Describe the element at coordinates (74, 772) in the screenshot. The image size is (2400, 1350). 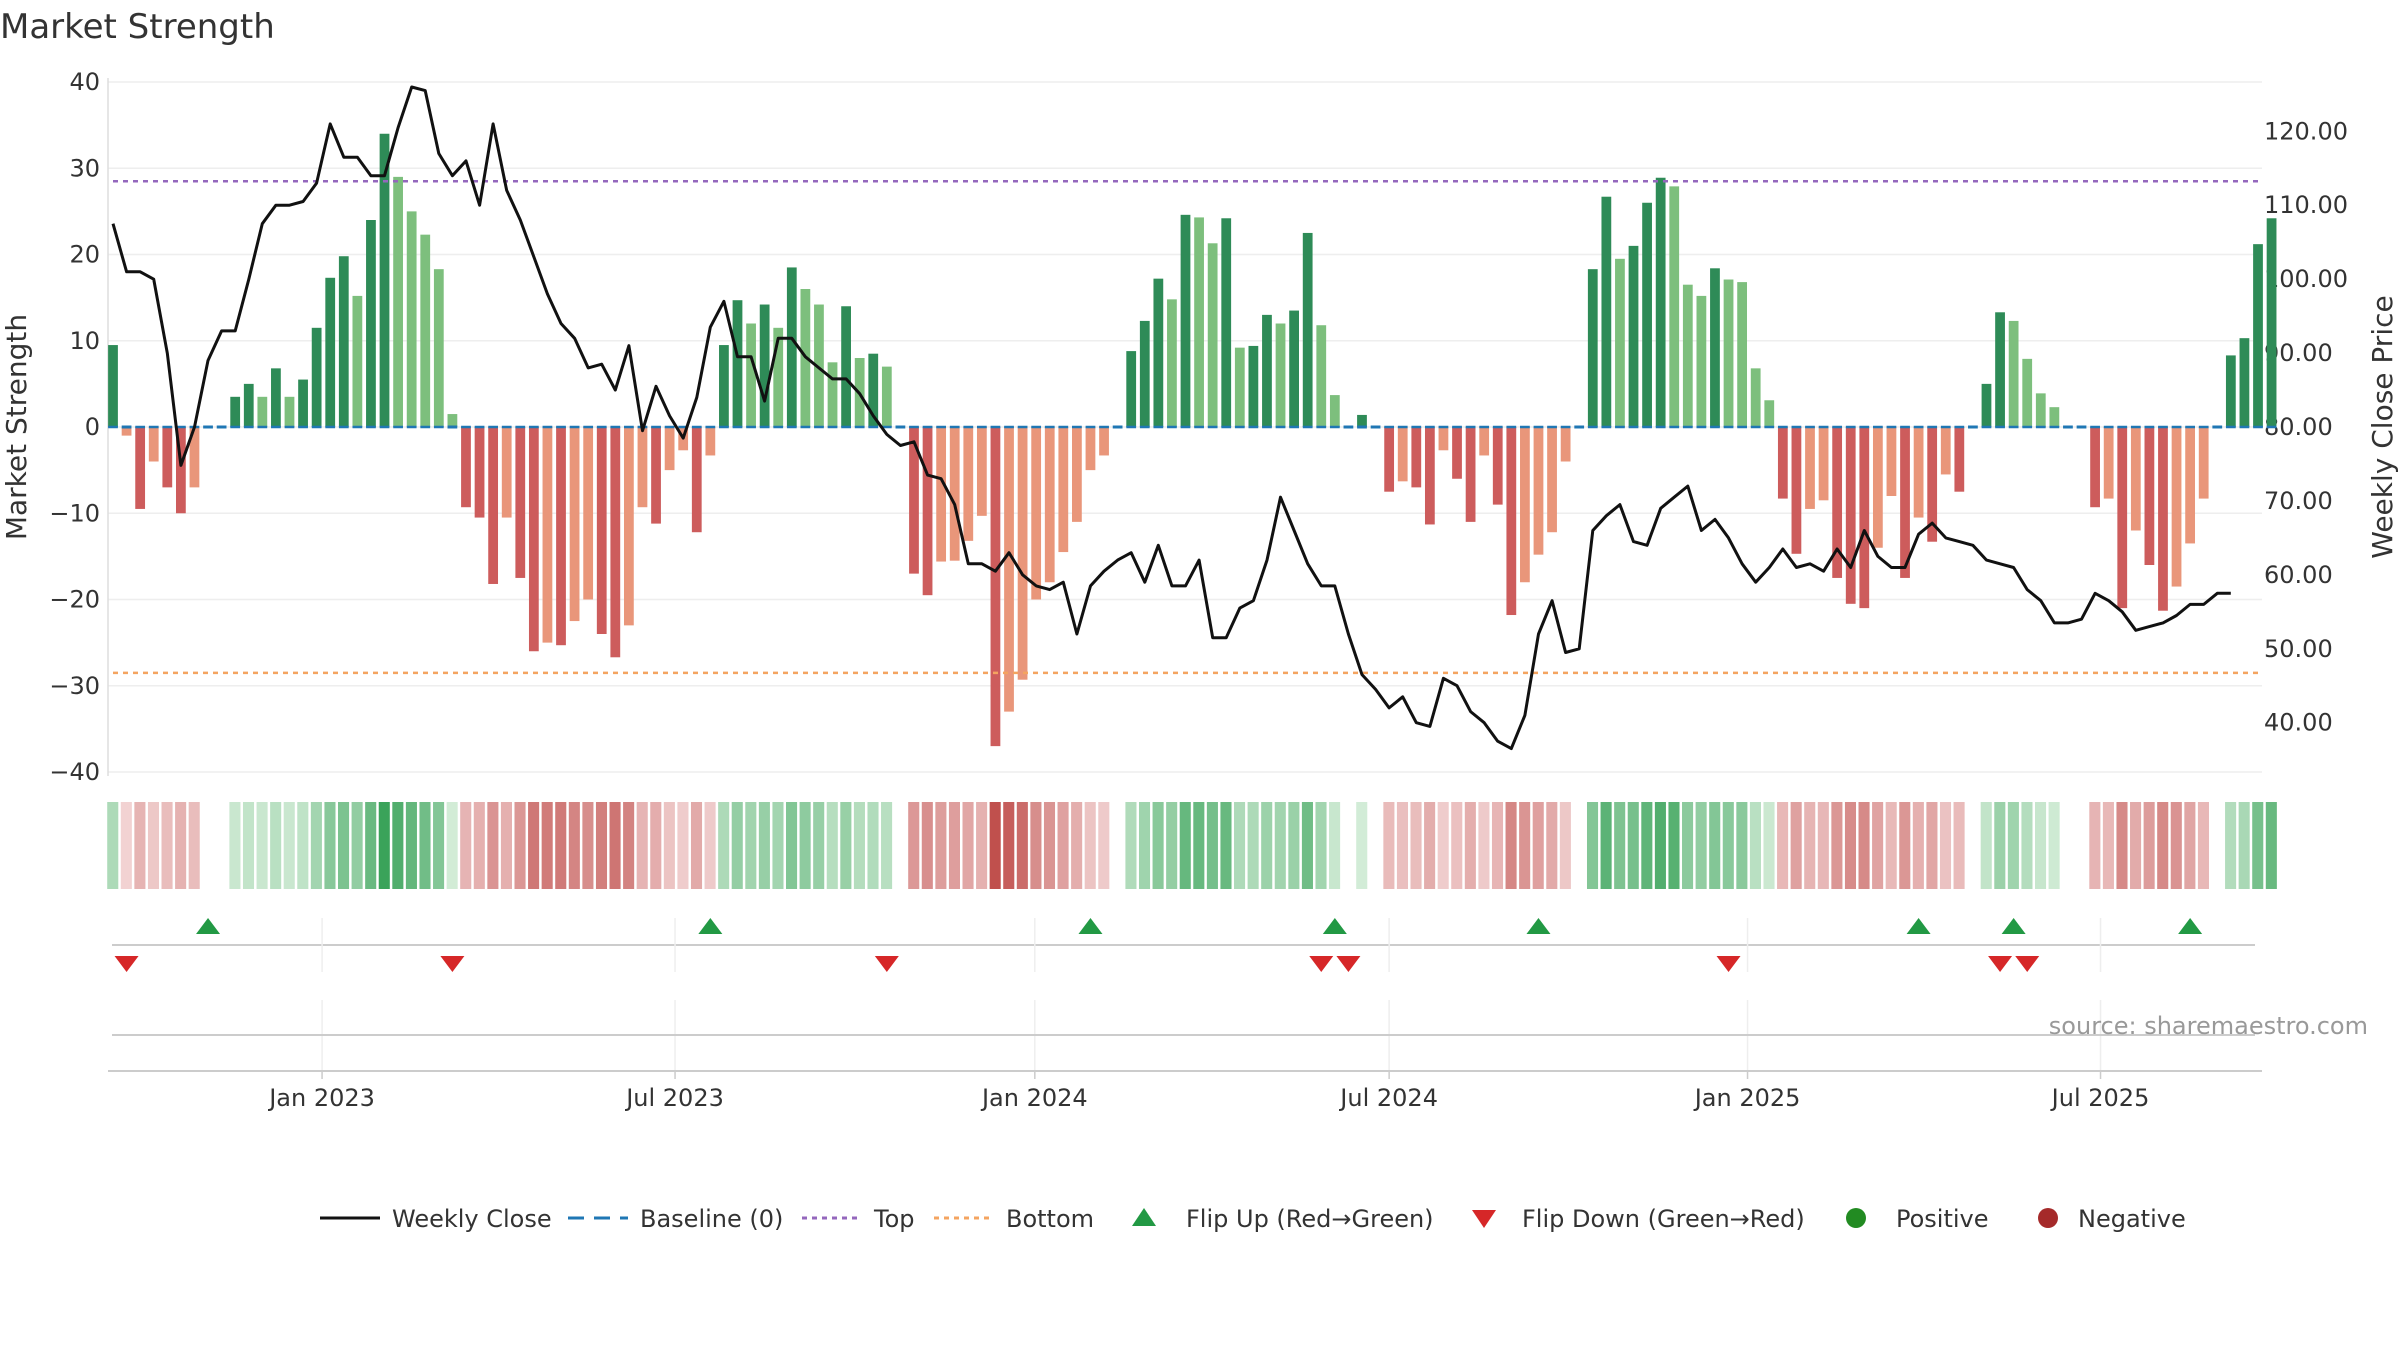
I see `left-tick-label: −40` at that location.